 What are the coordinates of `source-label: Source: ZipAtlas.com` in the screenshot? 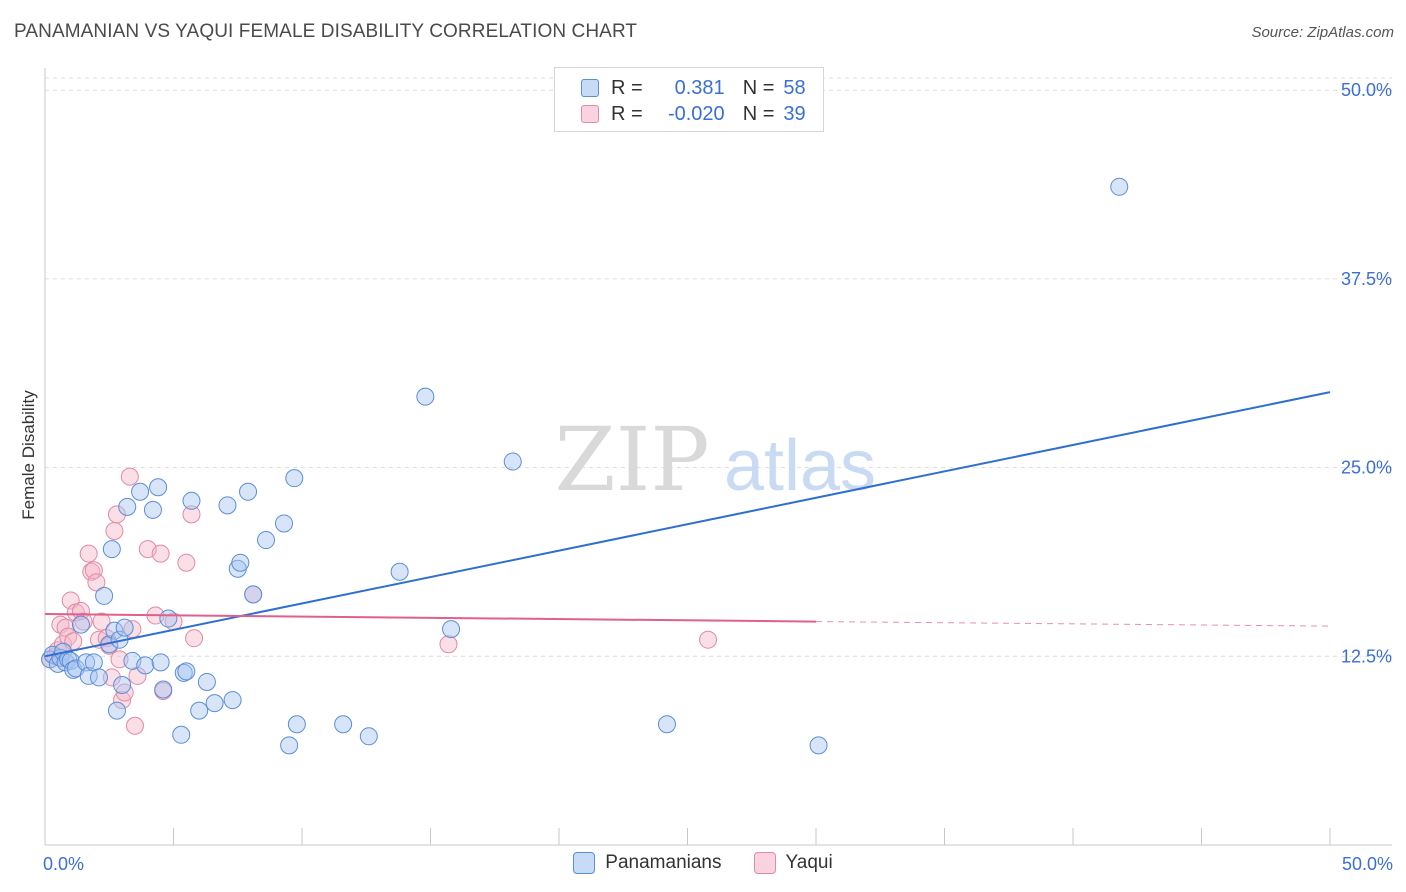 It's located at (1322, 32).